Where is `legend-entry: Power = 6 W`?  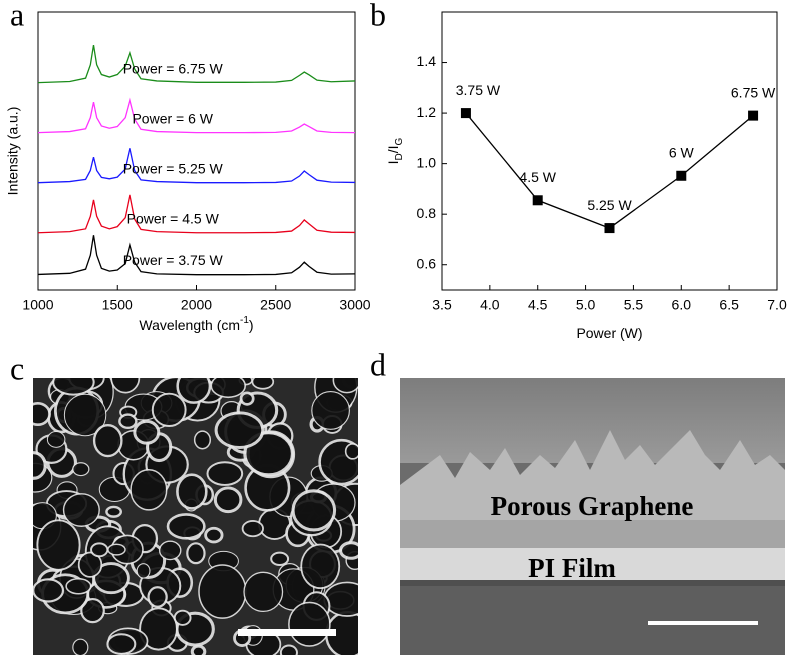
legend-entry: Power = 6 W is located at coordinates (172, 118).